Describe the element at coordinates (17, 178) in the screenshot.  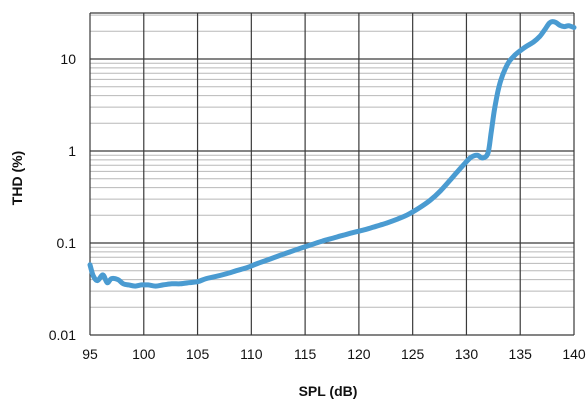
I see `y-axis-title: THD (%)` at that location.